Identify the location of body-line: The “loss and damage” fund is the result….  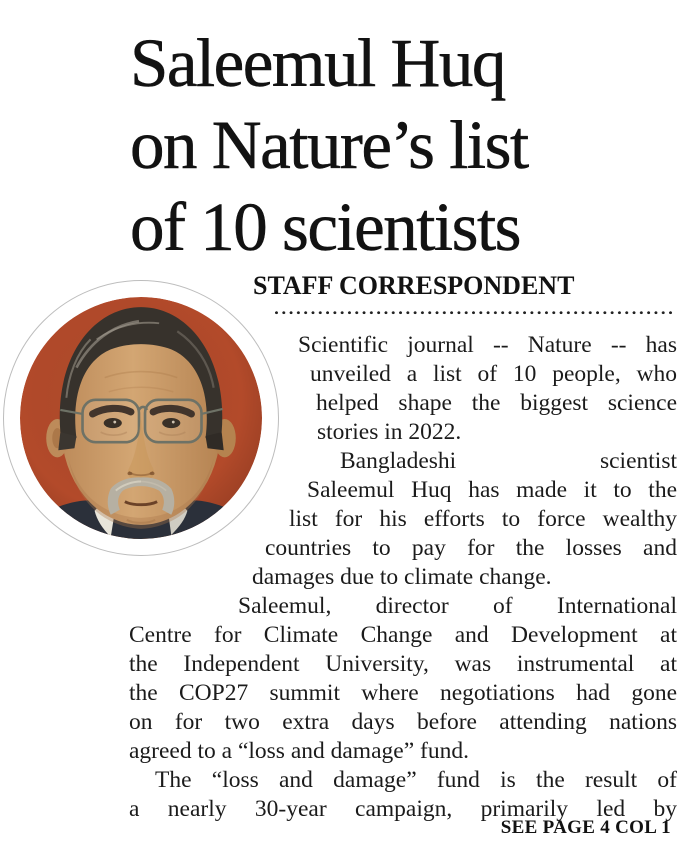
(416, 780).